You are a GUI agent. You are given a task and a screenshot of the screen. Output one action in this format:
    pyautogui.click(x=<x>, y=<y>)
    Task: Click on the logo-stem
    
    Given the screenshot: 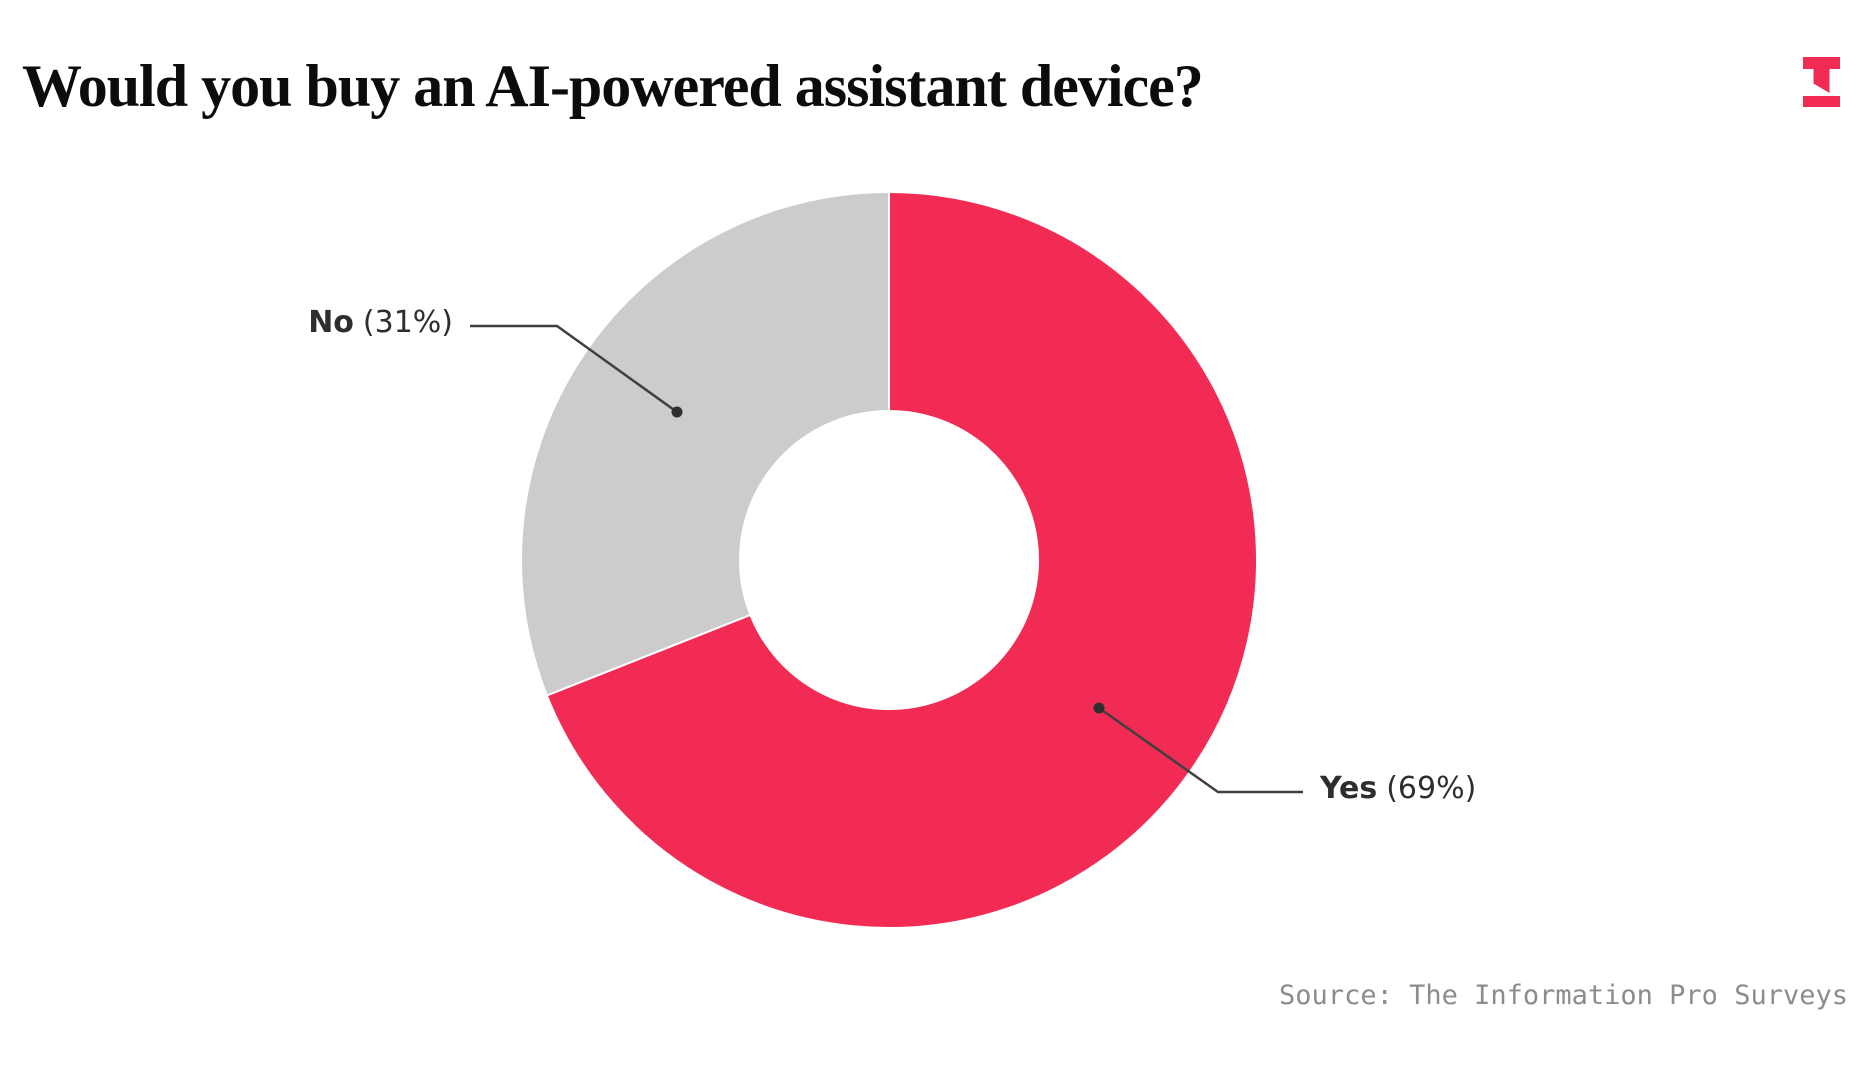 What is the action you would take?
    pyautogui.click(x=1821, y=81)
    